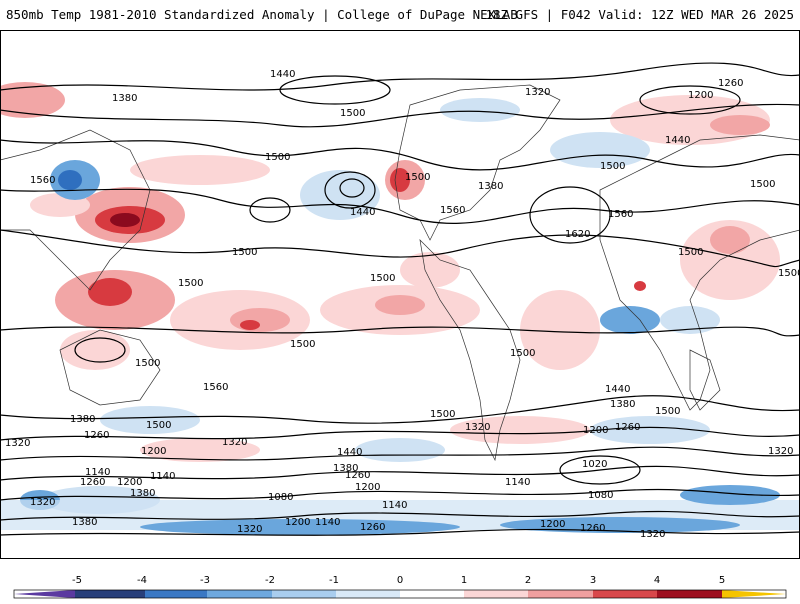 The height and width of the screenshot is (604, 800). I want to click on colorbar-label: 1, so click(464, 580).